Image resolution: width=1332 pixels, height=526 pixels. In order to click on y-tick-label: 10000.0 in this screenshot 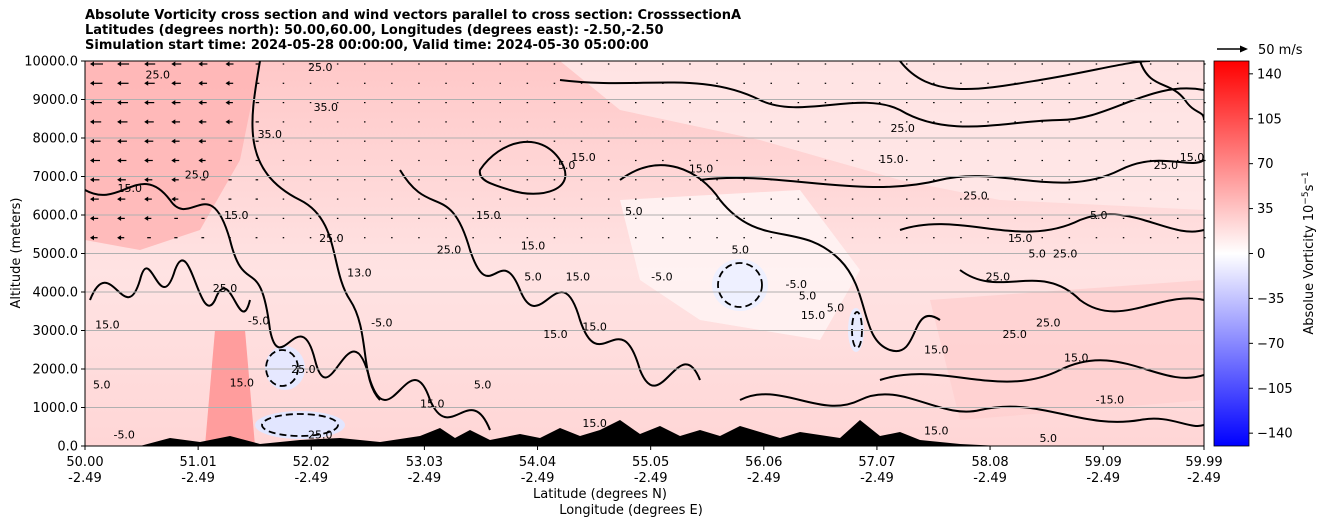, I will do `click(51, 62)`.